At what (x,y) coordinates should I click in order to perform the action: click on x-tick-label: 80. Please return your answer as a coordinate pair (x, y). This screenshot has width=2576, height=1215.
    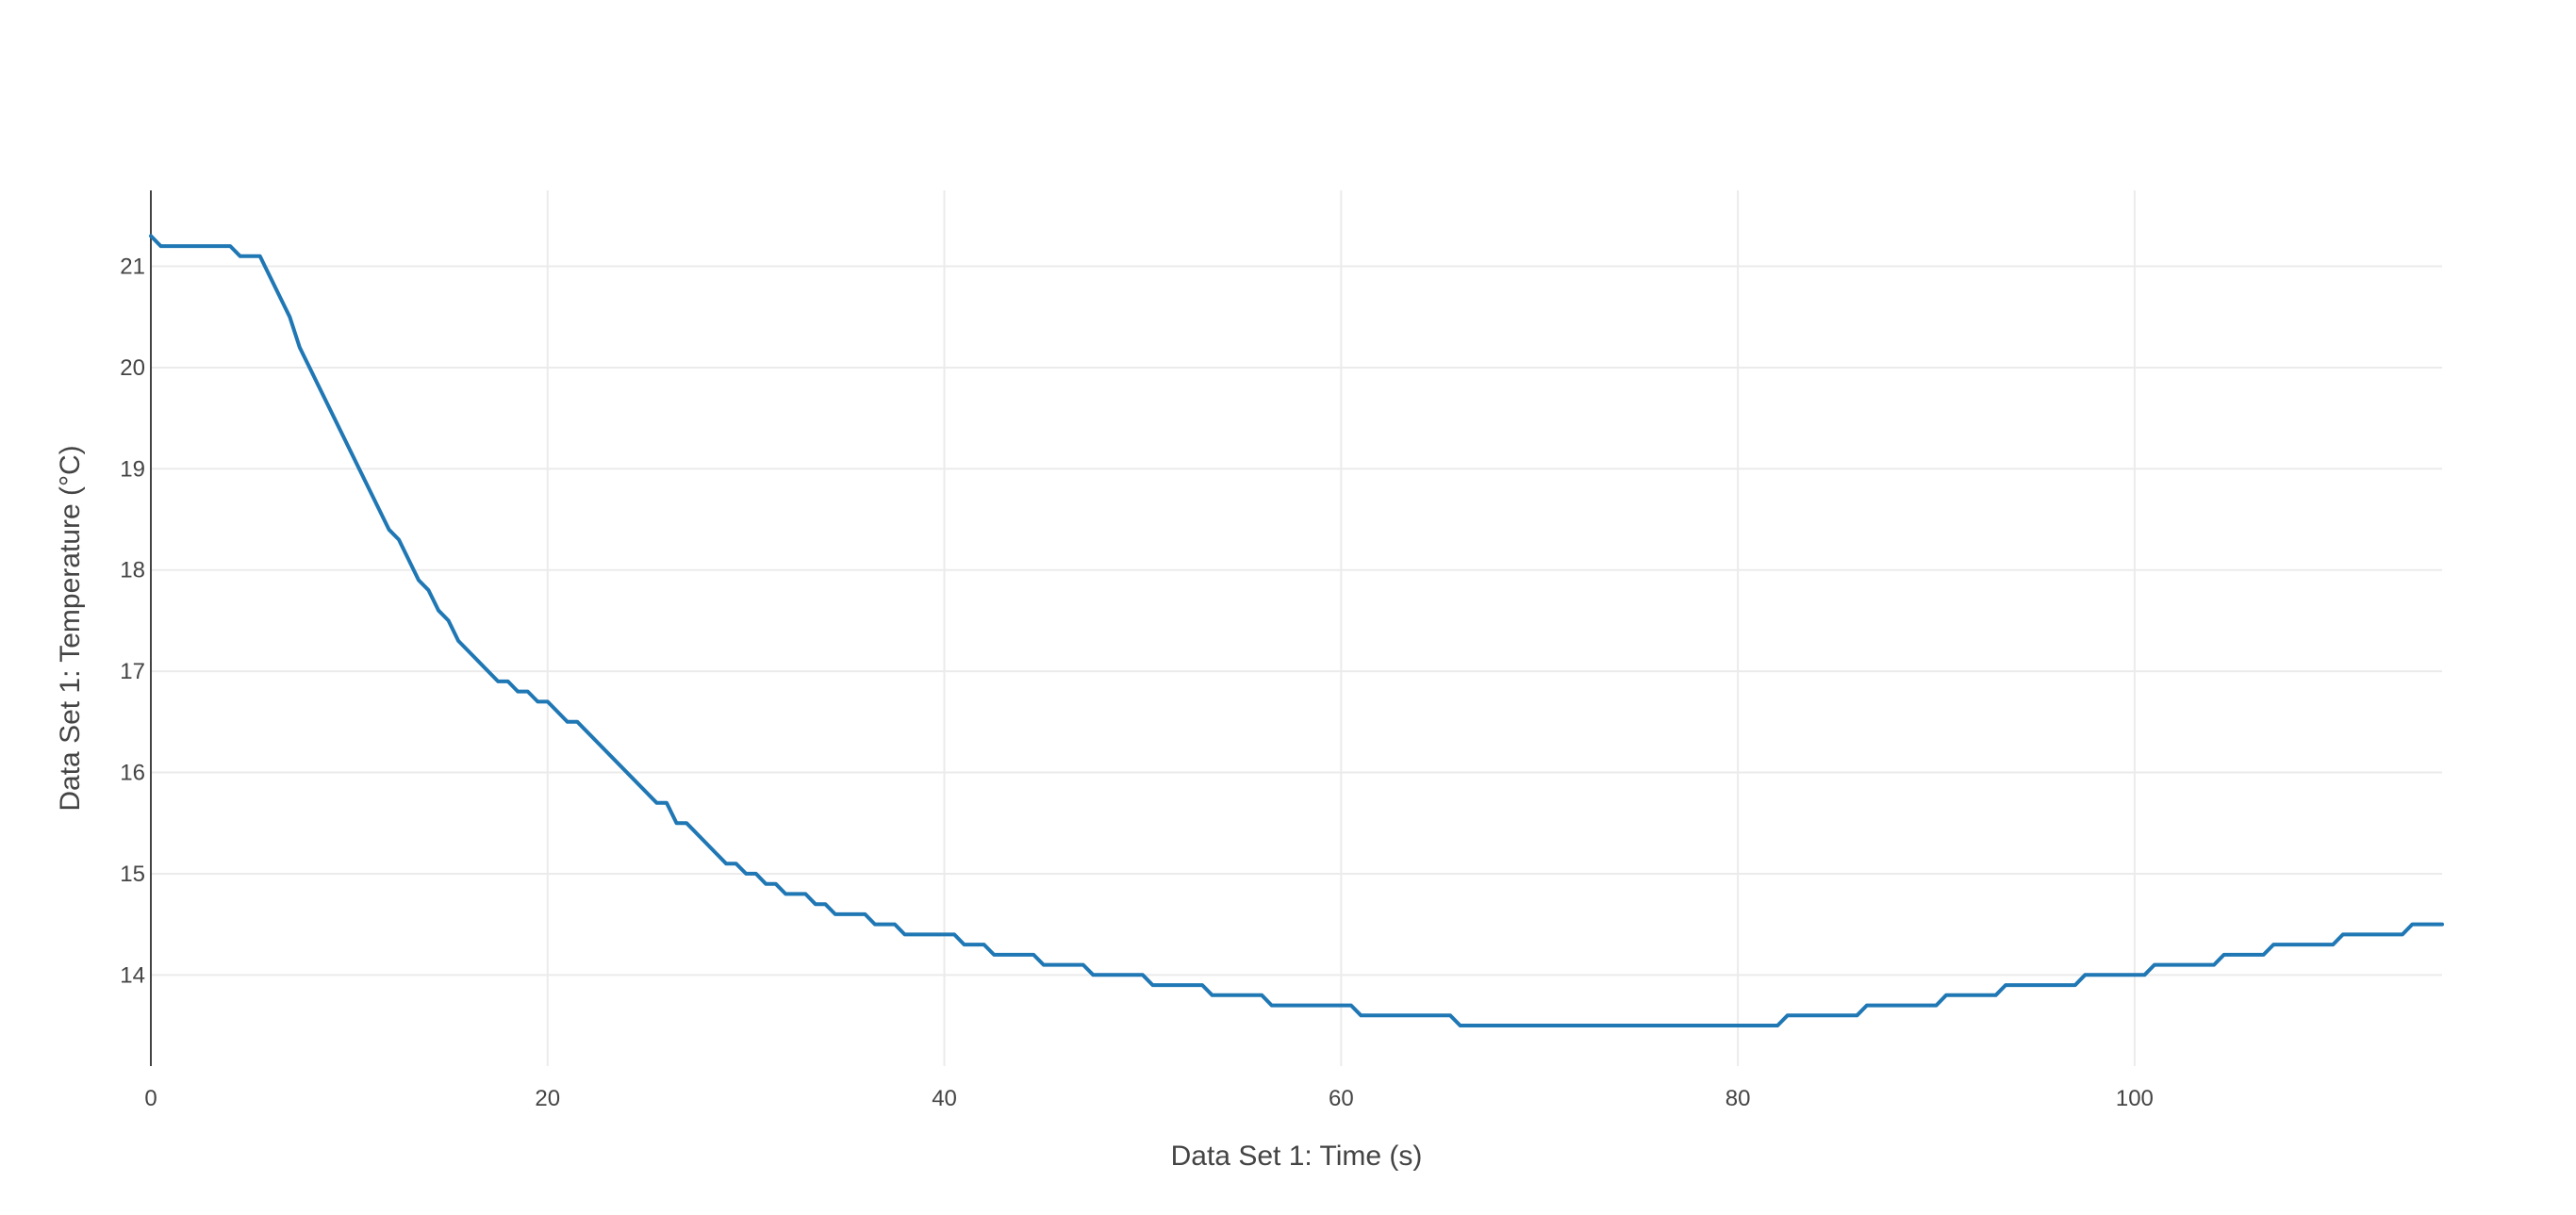
    Looking at the image, I should click on (1738, 1098).